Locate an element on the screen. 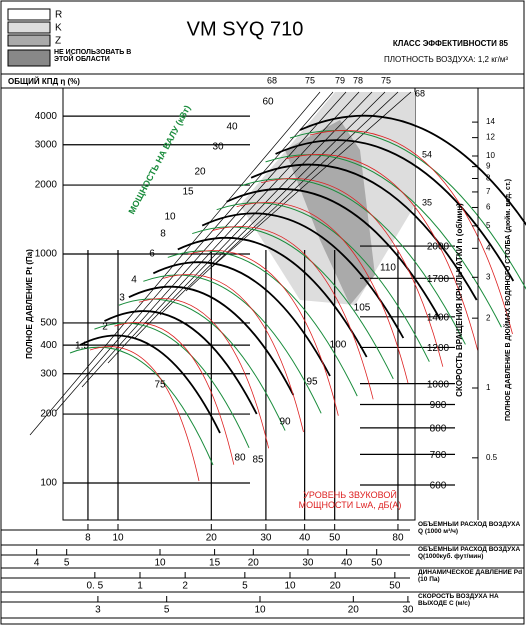  efficiency-tick-label: 54 is located at coordinates (427, 154).